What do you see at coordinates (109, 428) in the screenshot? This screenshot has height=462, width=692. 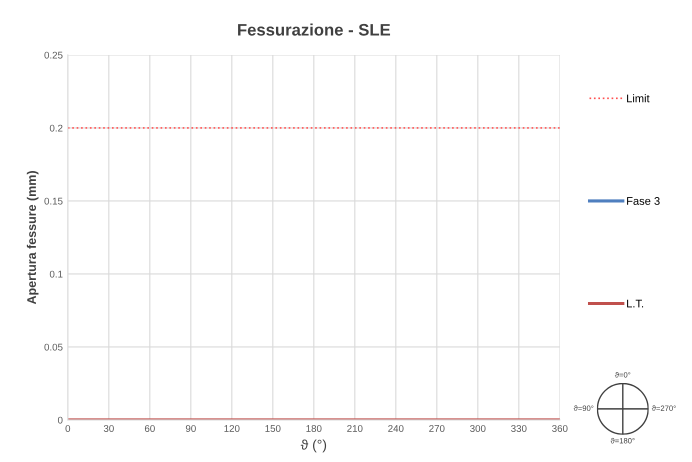 I see `x-tick-label: 30` at bounding box center [109, 428].